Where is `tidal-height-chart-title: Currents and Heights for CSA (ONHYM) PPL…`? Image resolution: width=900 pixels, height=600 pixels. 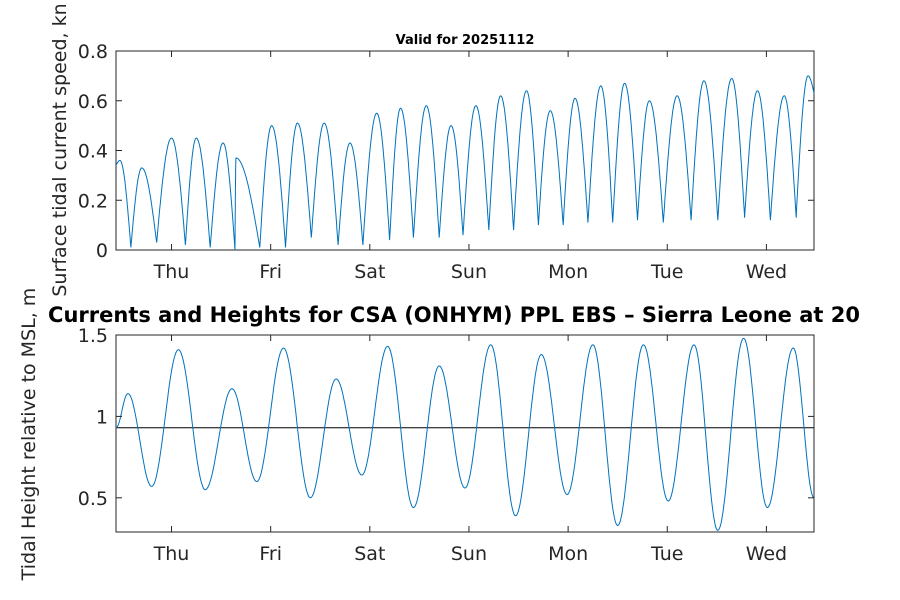 tidal-height-chart-title: Currents and Heights for CSA (ONHYM) PPL… is located at coordinates (454, 315).